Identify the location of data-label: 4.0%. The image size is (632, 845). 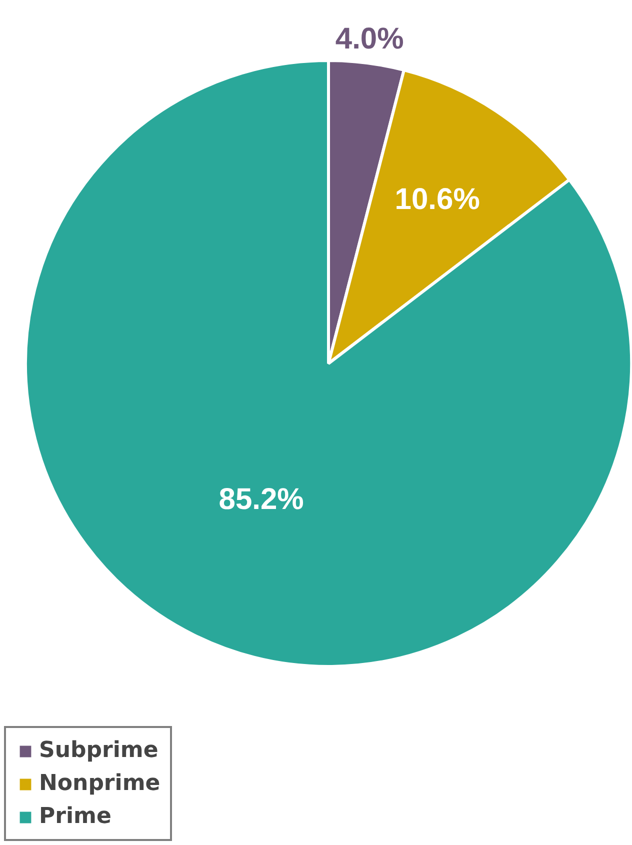
(369, 39).